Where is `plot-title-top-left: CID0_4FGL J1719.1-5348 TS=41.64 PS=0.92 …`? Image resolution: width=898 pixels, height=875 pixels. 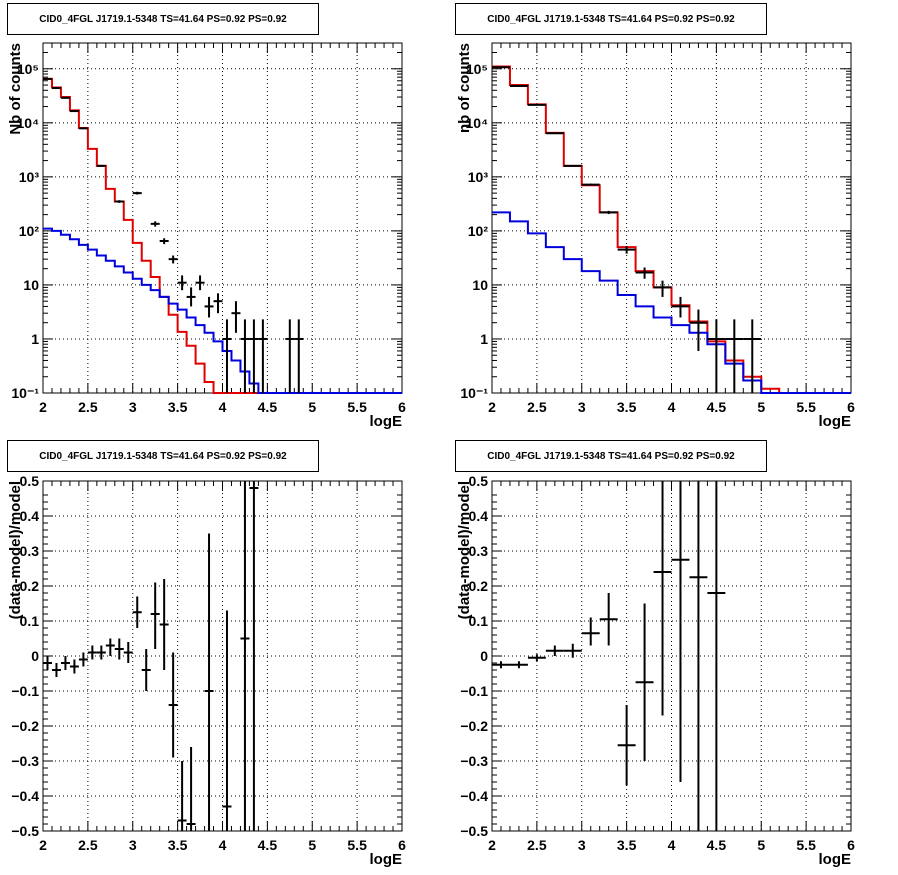
plot-title-top-left: CID0_4FGL J1719.1-5348 TS=41.64 PS=0.92 … is located at coordinates (163, 19).